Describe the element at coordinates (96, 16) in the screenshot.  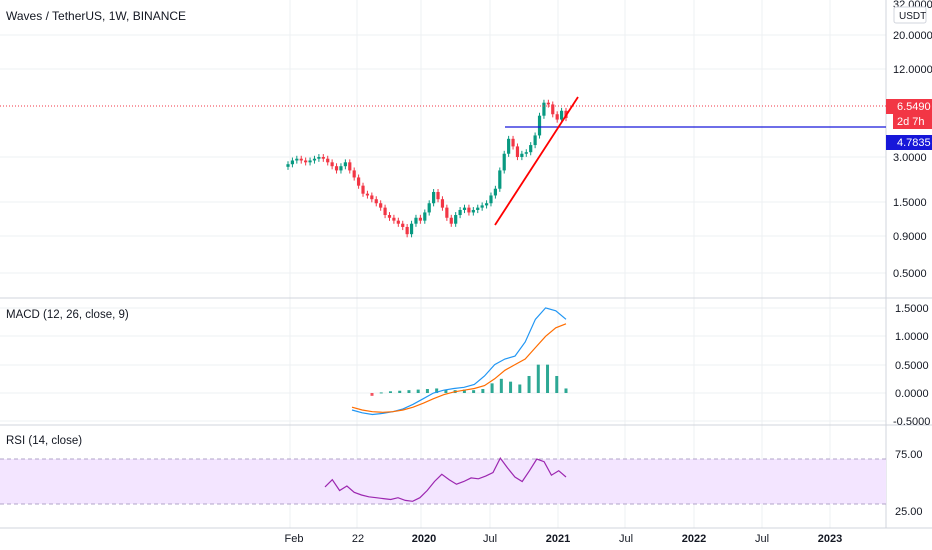
I see `chart-title: Waves / TetherUS, 1W, BINANCE` at that location.